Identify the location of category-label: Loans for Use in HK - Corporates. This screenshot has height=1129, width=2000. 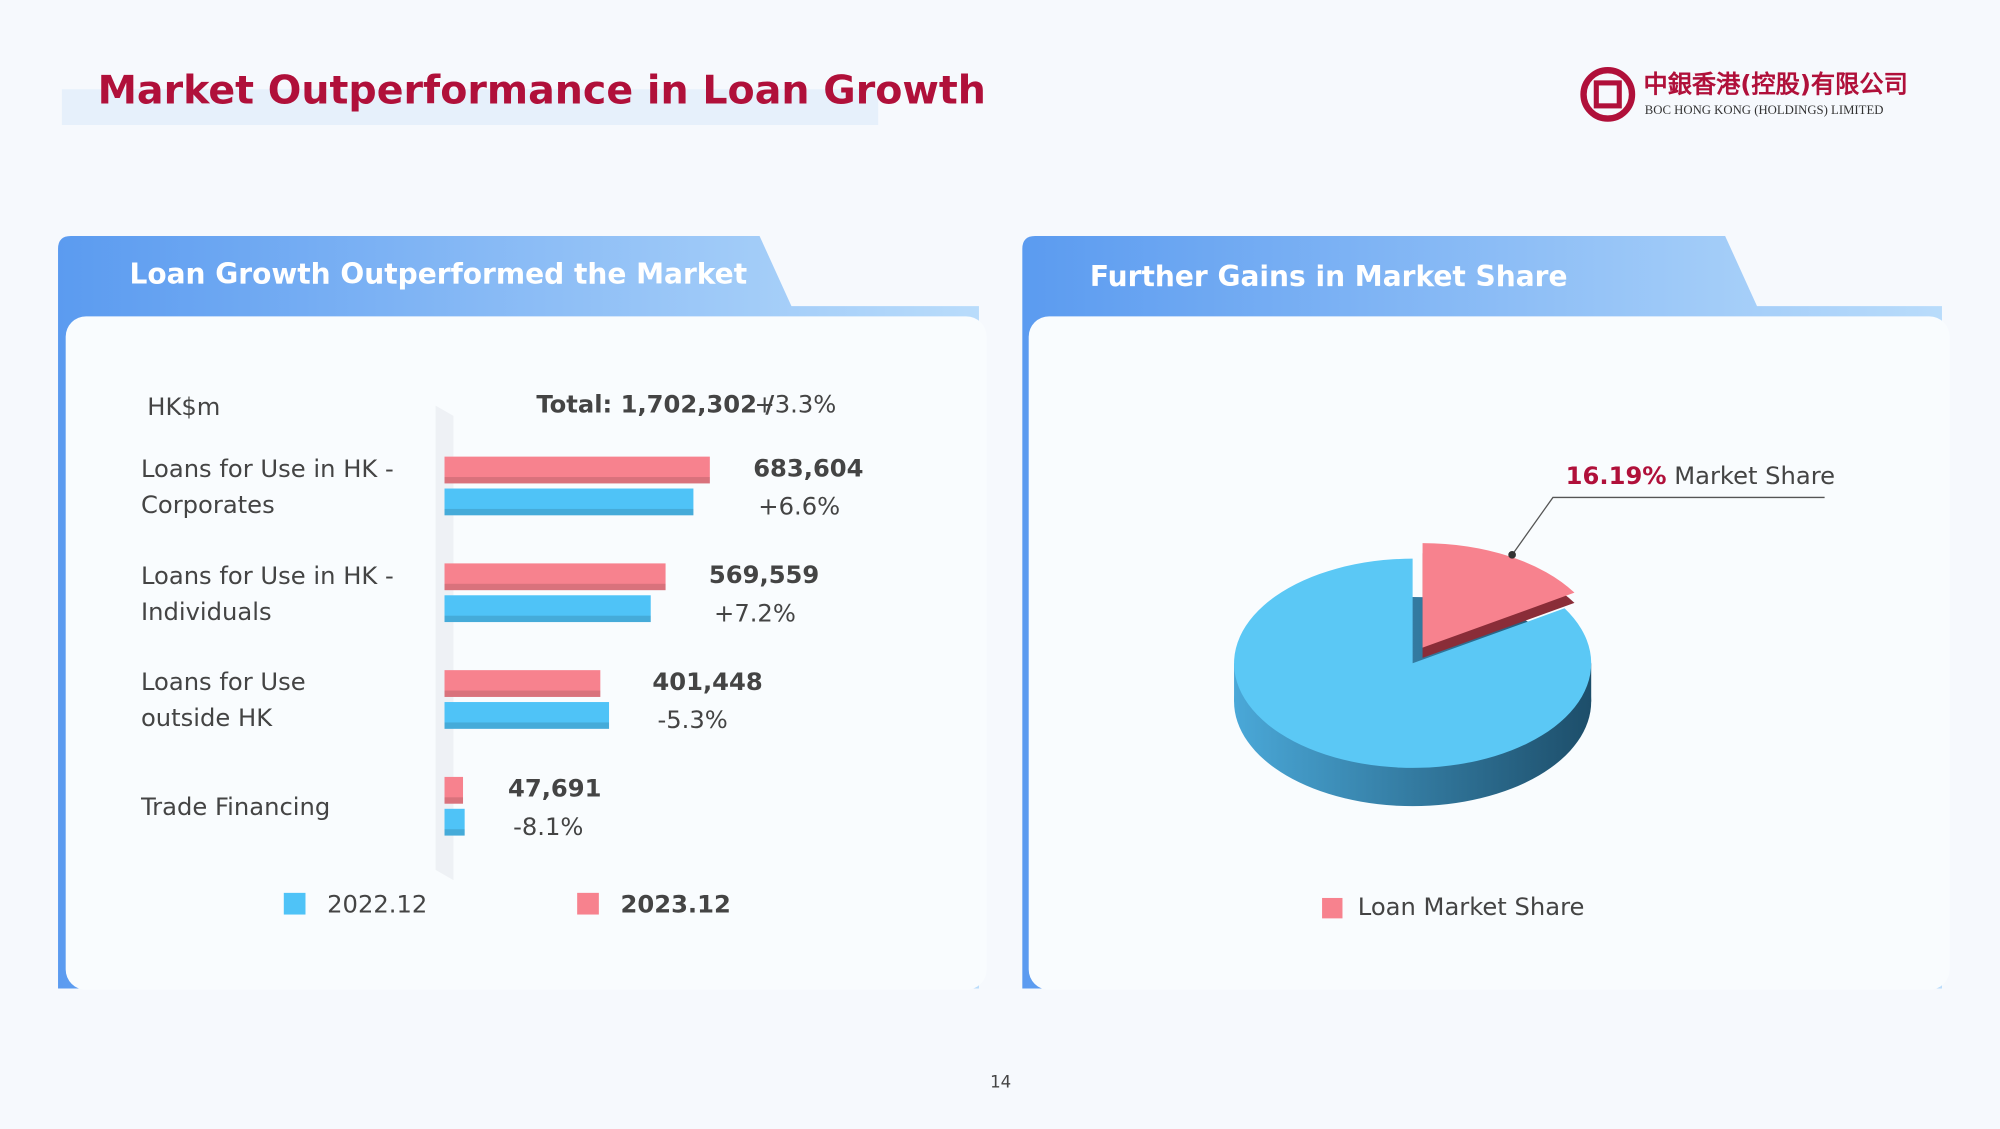
(267, 487).